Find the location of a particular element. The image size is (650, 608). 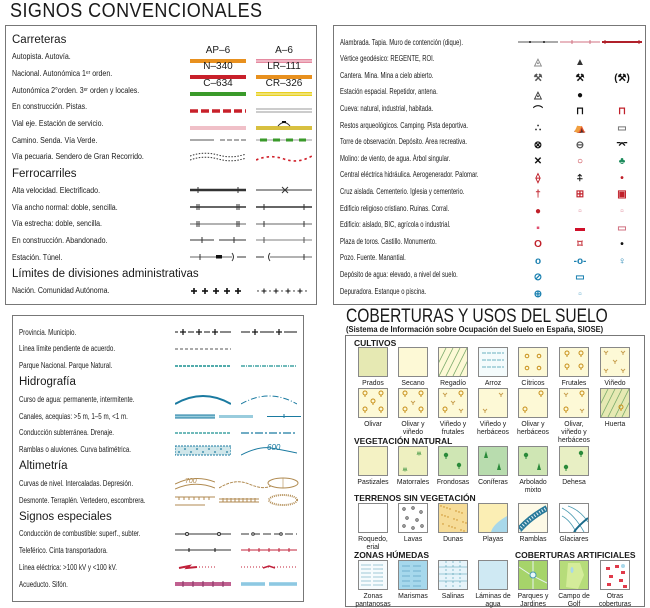

land-cover-tile-olivar-y-vinedo: Olivar y viñedo is located at coordinates (413, 412).